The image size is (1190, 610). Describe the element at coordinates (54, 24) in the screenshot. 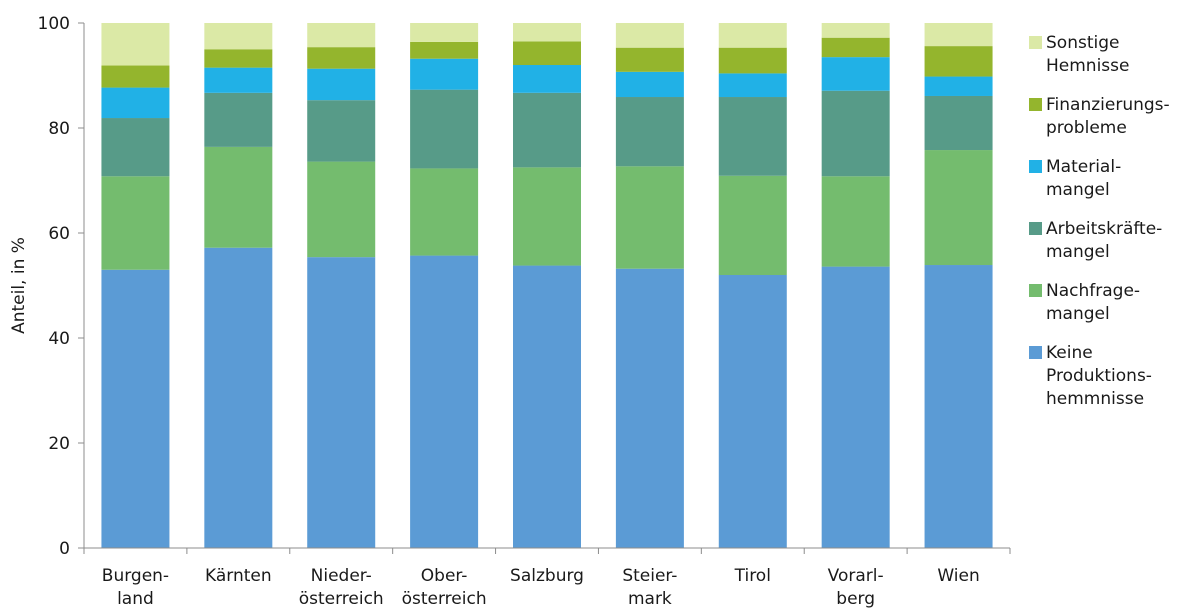

I see `y-tick-label: 100` at that location.